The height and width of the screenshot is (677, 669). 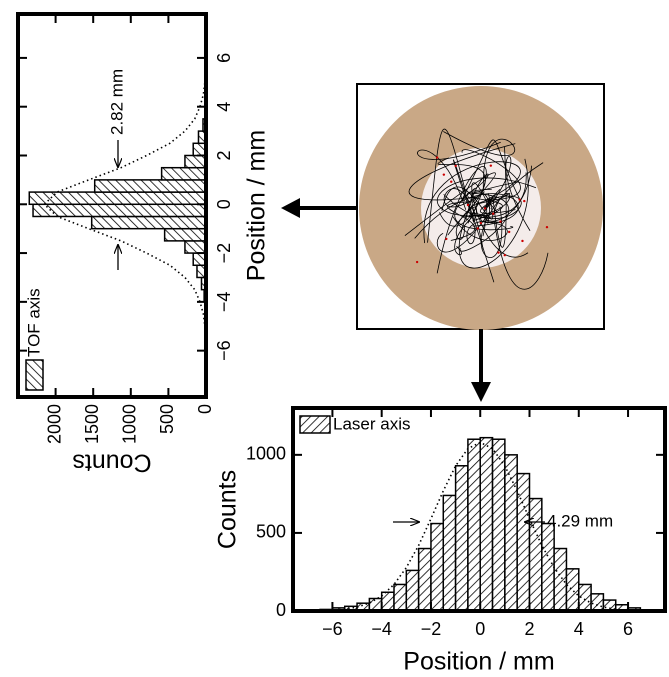 I want to click on inner-region, so click(x=481, y=208).